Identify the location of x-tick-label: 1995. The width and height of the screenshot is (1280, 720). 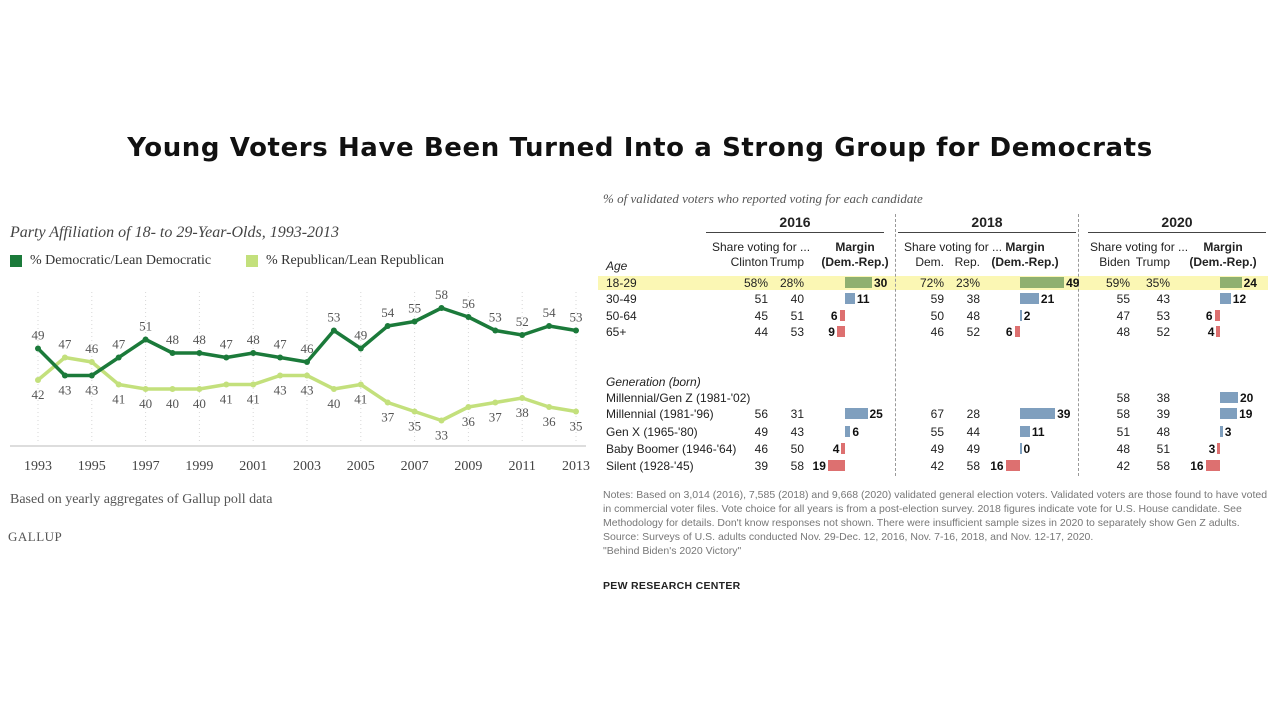
(92, 466).